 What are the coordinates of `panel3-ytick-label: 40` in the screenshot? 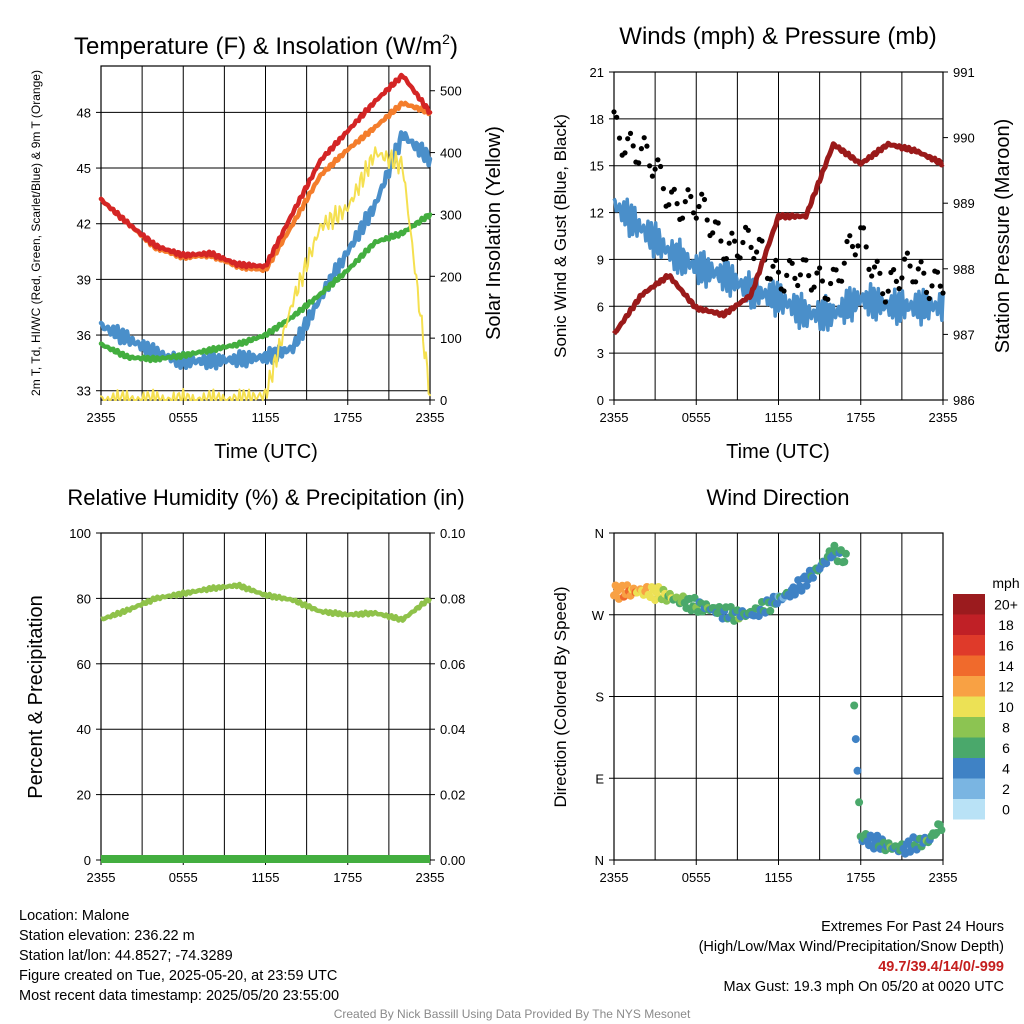 It's located at (84, 729).